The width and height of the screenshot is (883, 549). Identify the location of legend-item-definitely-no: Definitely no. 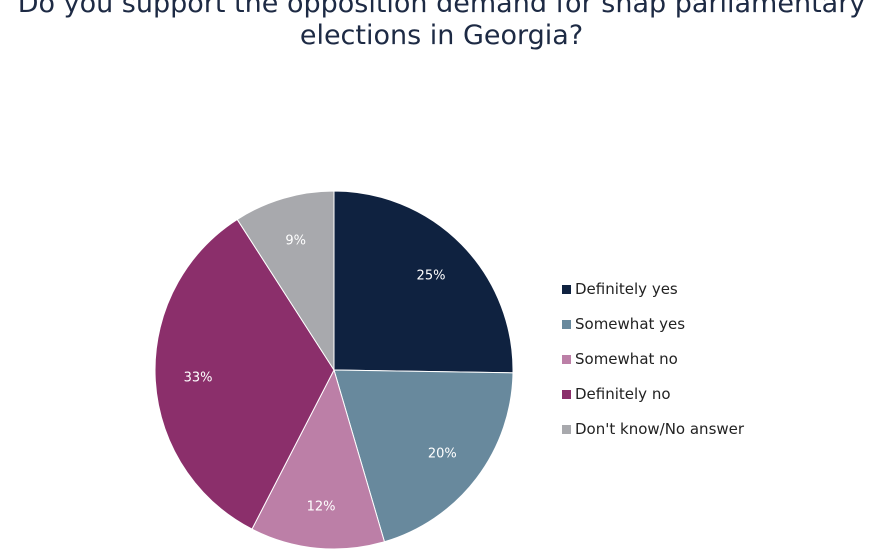
(653, 394).